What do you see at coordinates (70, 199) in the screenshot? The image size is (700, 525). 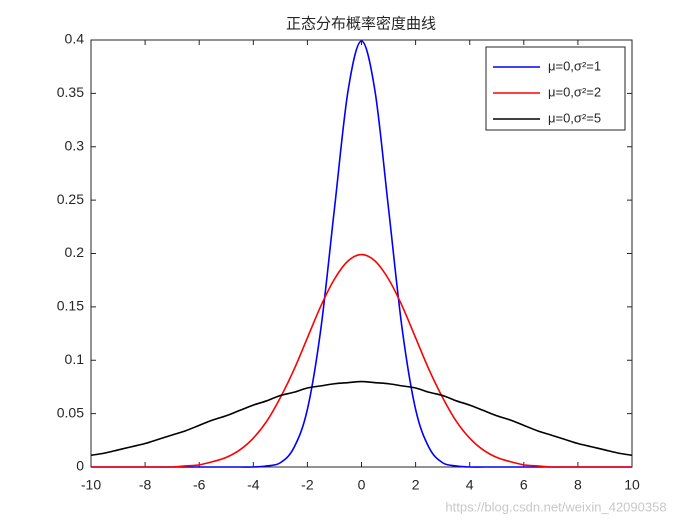 I see `y-tick-label: 0.25` at bounding box center [70, 199].